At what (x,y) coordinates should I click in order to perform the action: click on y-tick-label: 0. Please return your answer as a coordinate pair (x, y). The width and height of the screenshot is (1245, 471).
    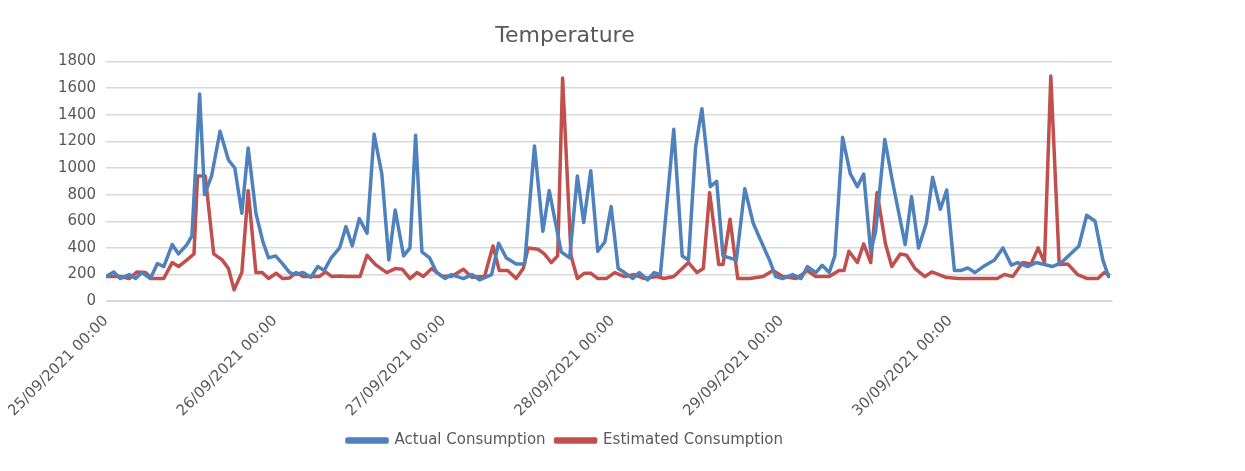
    Looking at the image, I should click on (91, 300).